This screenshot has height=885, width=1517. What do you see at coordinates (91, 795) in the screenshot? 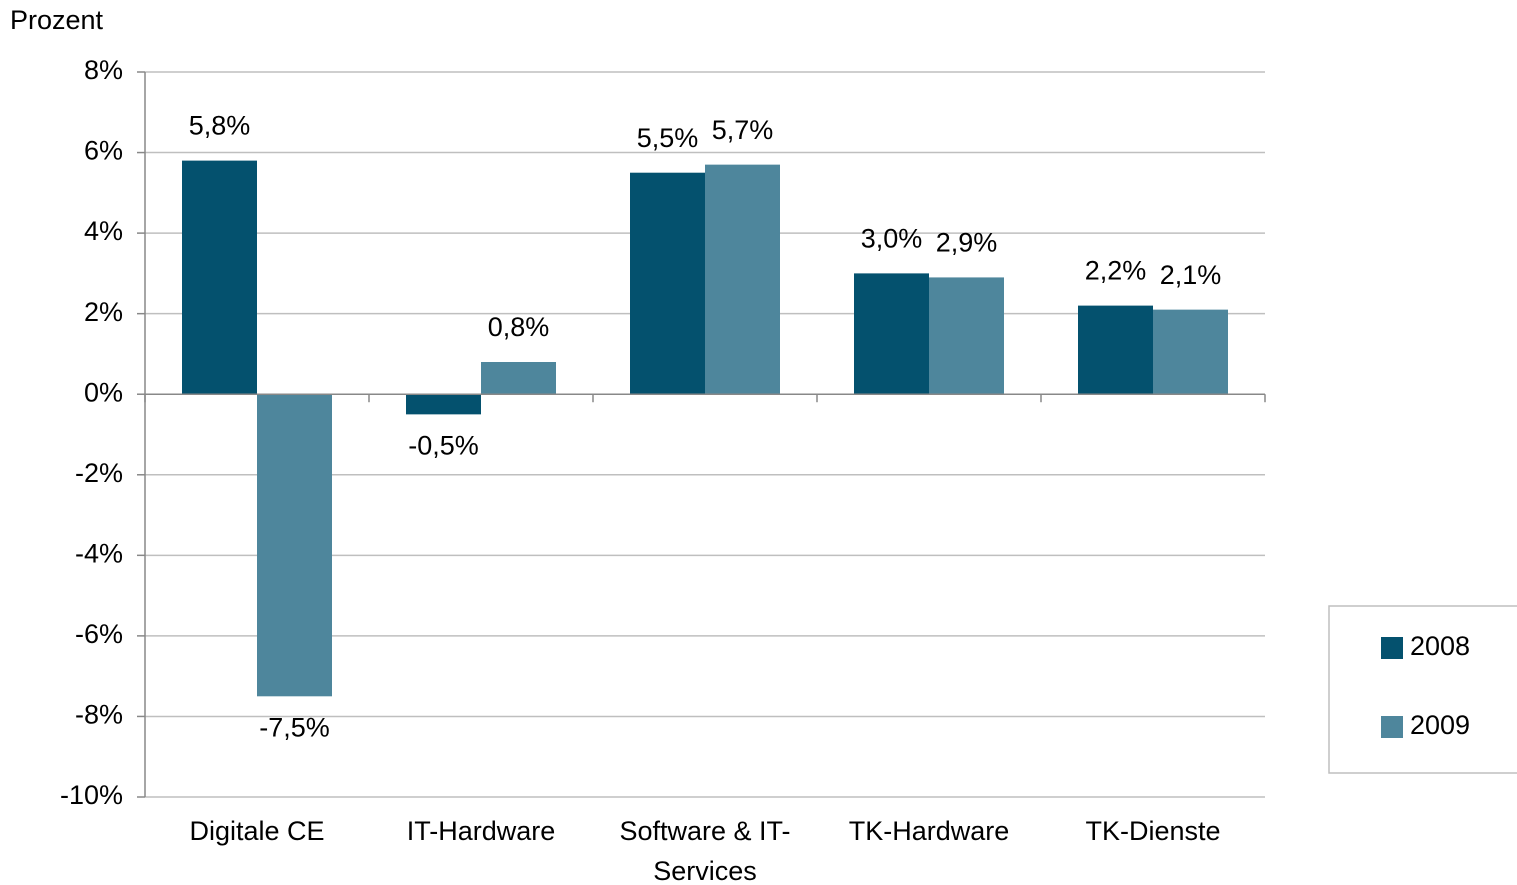
I see `y-tick-label: -10%` at bounding box center [91, 795].